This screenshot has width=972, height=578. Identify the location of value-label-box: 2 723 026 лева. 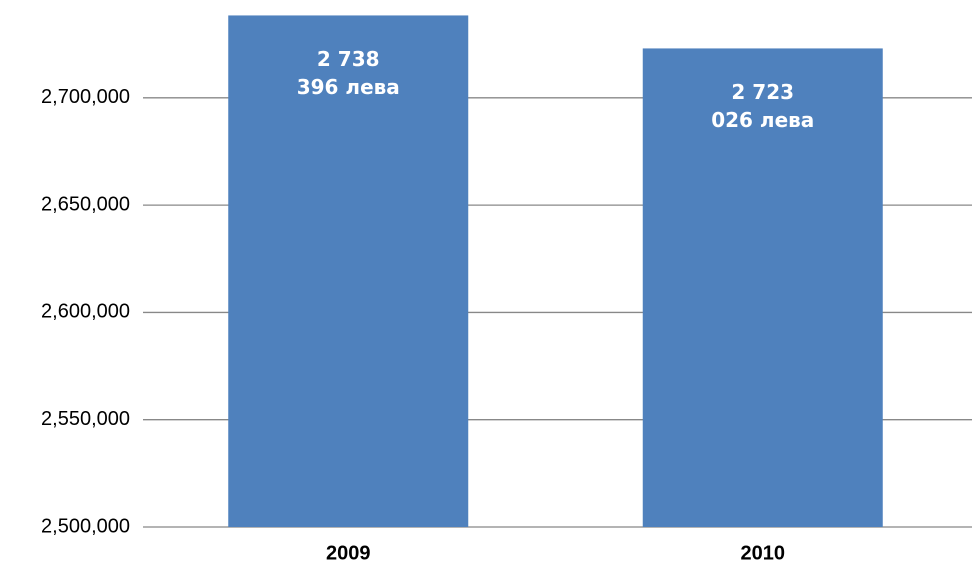
(763, 106).